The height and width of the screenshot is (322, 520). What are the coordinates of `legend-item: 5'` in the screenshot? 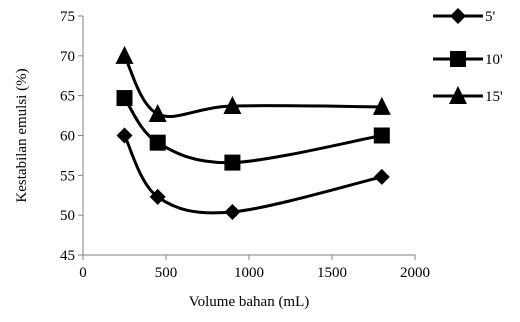 It's located at (464, 16).